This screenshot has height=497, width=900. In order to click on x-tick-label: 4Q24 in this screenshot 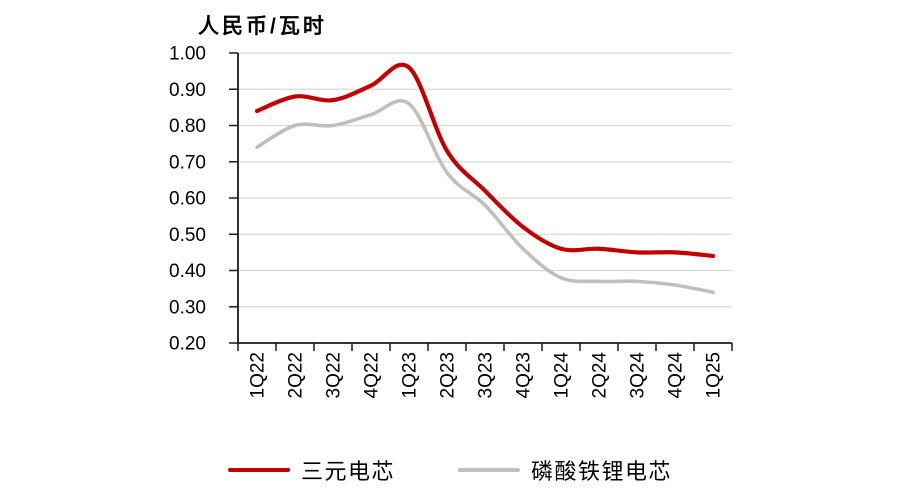, I will do `click(676, 375)`.